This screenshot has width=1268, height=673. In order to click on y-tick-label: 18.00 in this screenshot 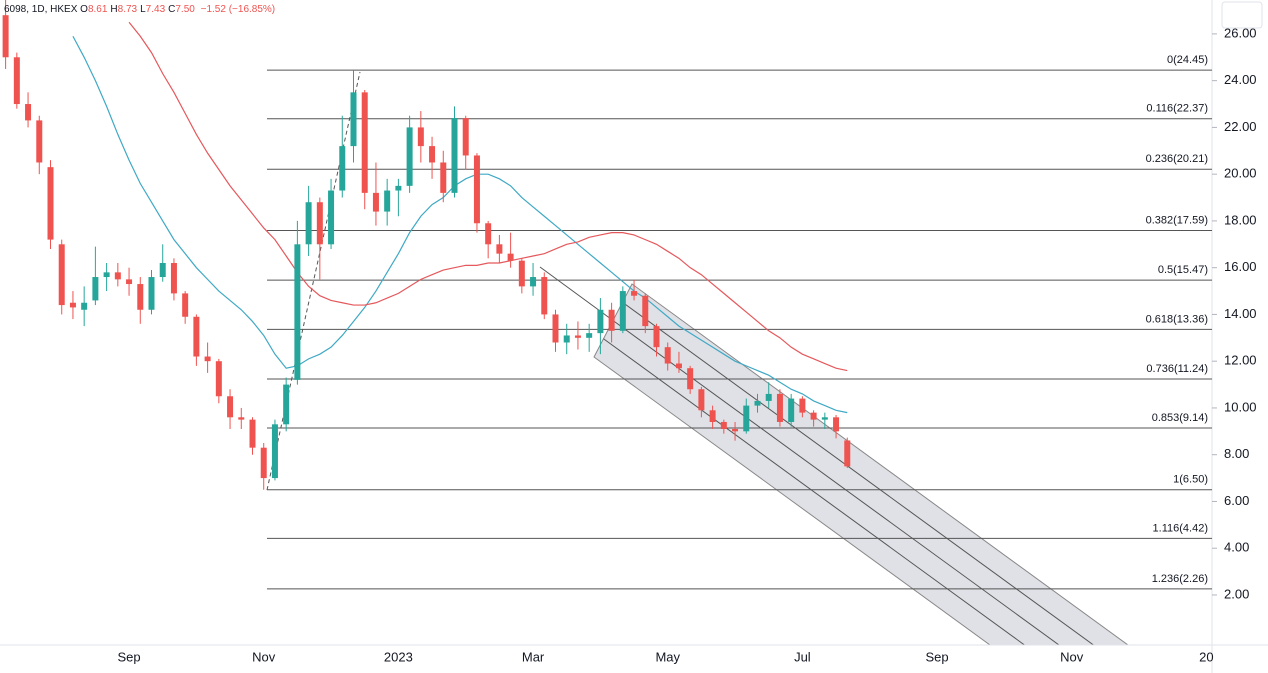, I will do `click(1240, 219)`.